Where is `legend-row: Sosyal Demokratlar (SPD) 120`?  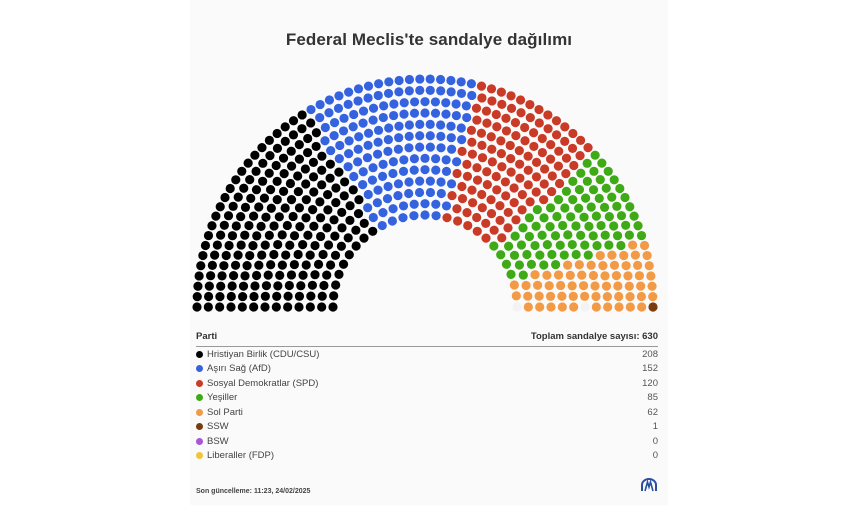
legend-row: Sosyal Demokratlar (SPD) 120 is located at coordinates (427, 383).